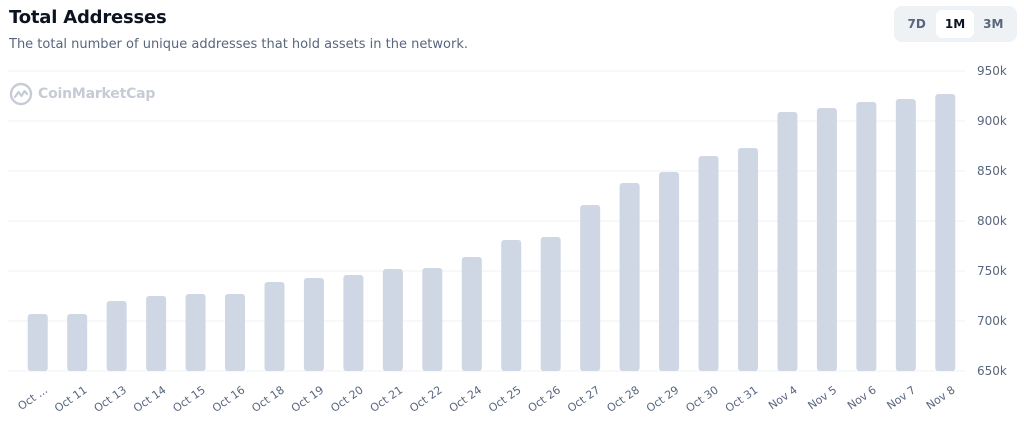  Describe the element at coordinates (992, 121) in the screenshot. I see `y-tick-label: 900k` at that location.